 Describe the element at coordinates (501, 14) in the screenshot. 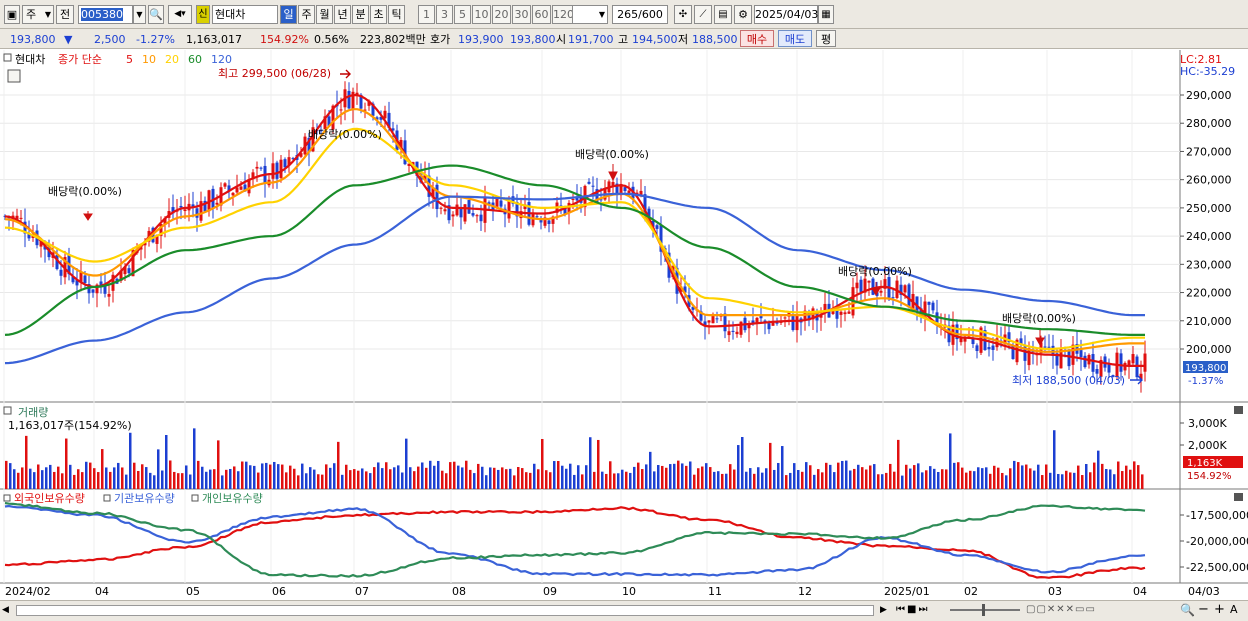

I see `minute-tab: 20` at that location.